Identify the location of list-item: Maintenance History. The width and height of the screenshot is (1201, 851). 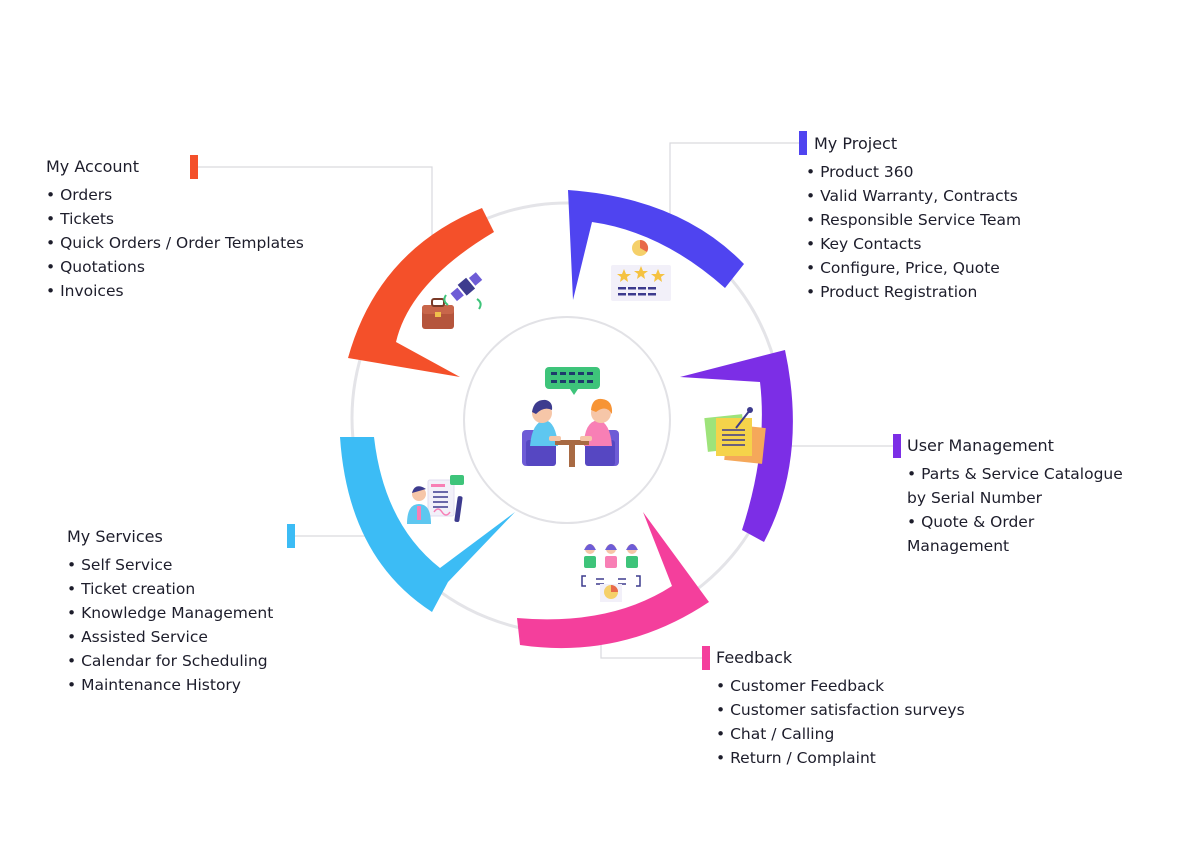
(170, 685).